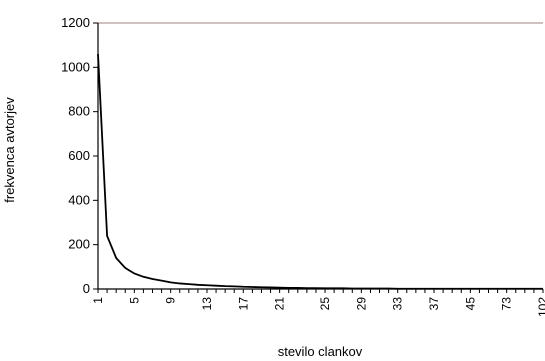 Image resolution: width=545 pixels, height=361 pixels. What do you see at coordinates (207, 304) in the screenshot?
I see `x-tick-label-13: 13` at bounding box center [207, 304].